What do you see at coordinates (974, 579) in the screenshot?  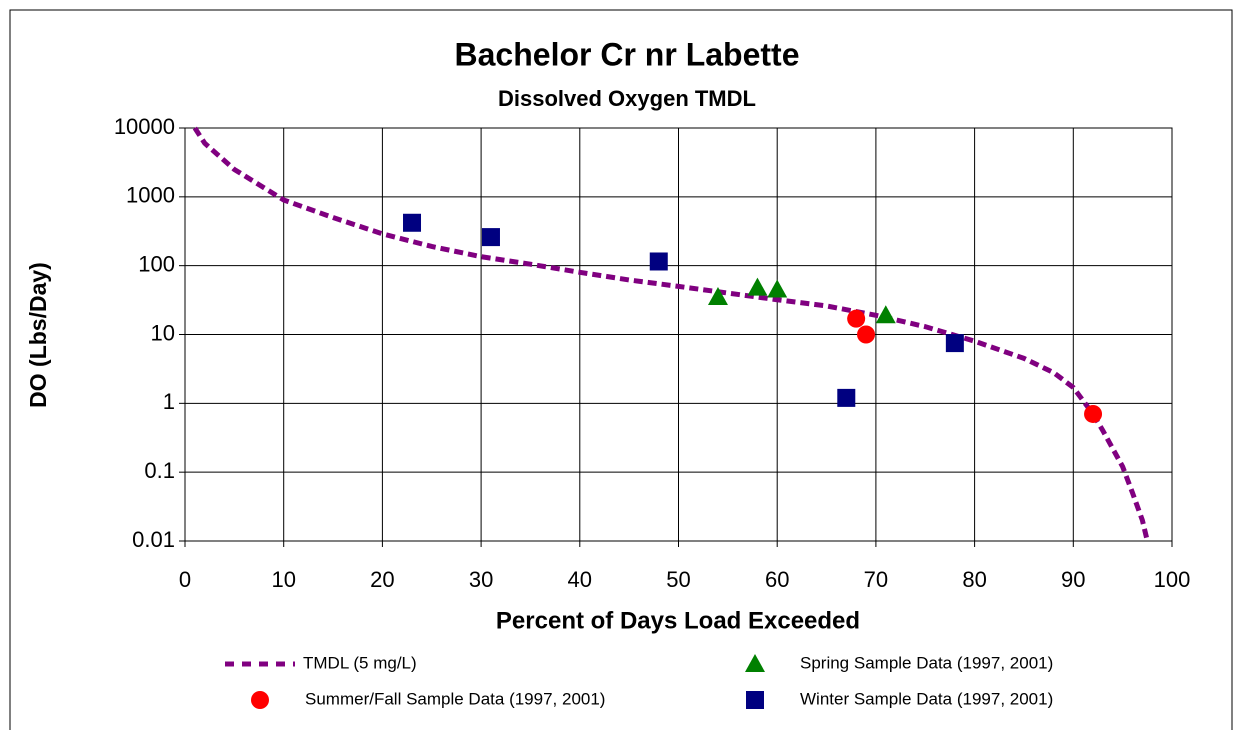 I see `x-tick-label: 80` at bounding box center [974, 579].